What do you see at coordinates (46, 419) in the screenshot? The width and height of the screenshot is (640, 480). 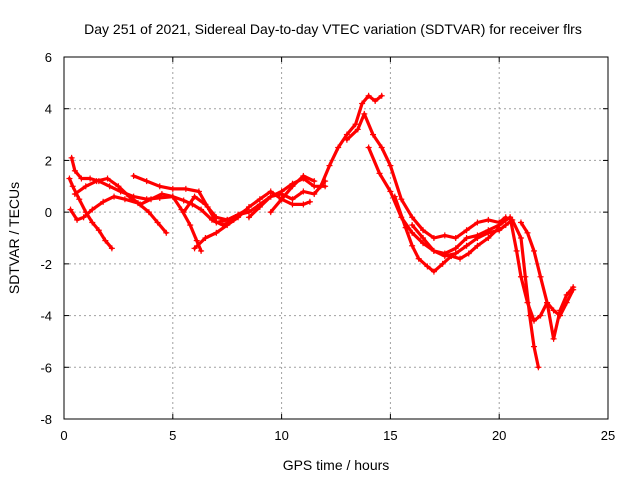 I see `y-tick-label: -8` at bounding box center [46, 419].